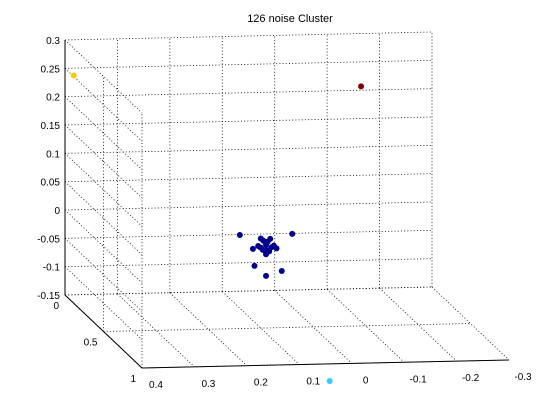  I want to click on y-tick-label: 0, so click(56, 306).